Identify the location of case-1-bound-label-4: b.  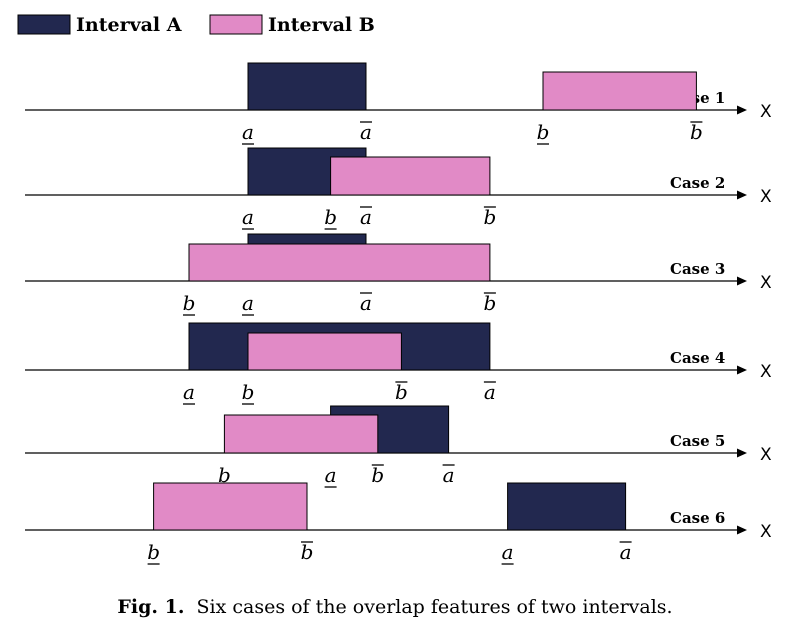
(696, 132).